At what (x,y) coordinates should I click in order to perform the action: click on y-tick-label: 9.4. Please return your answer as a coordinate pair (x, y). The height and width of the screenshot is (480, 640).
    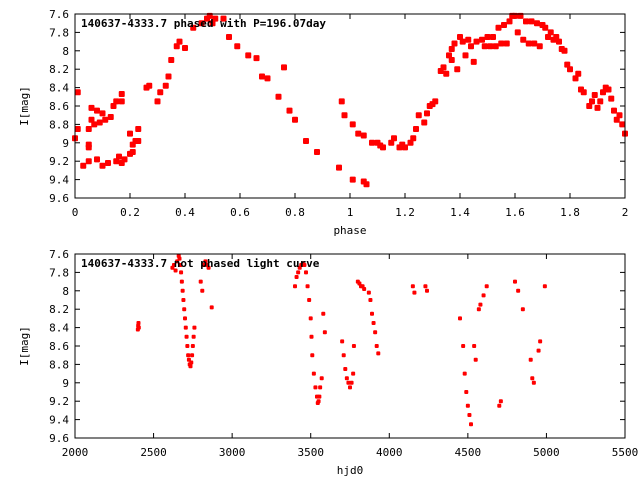
    Looking at the image, I should click on (59, 420).